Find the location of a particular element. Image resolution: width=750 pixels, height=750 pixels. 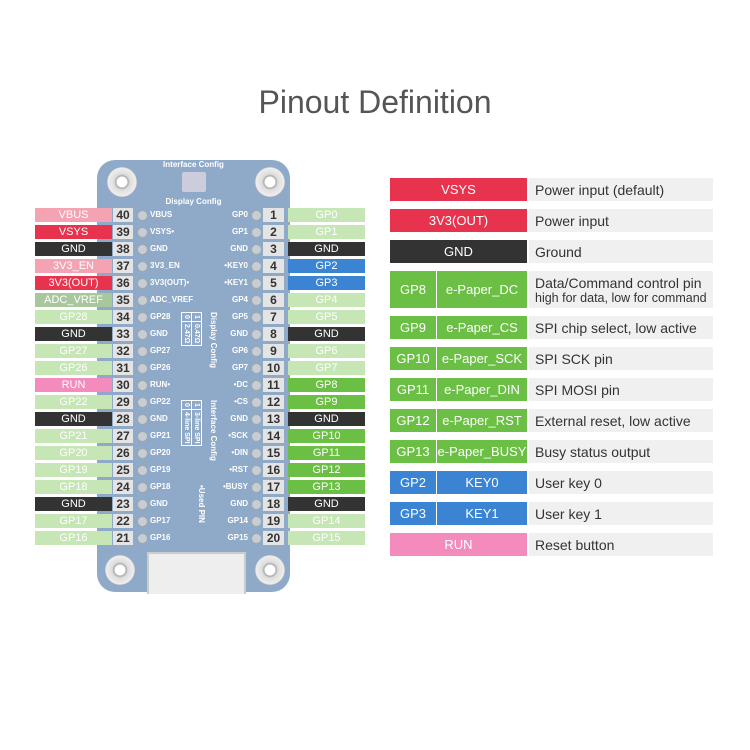

pin-number: 3 is located at coordinates (273, 249).